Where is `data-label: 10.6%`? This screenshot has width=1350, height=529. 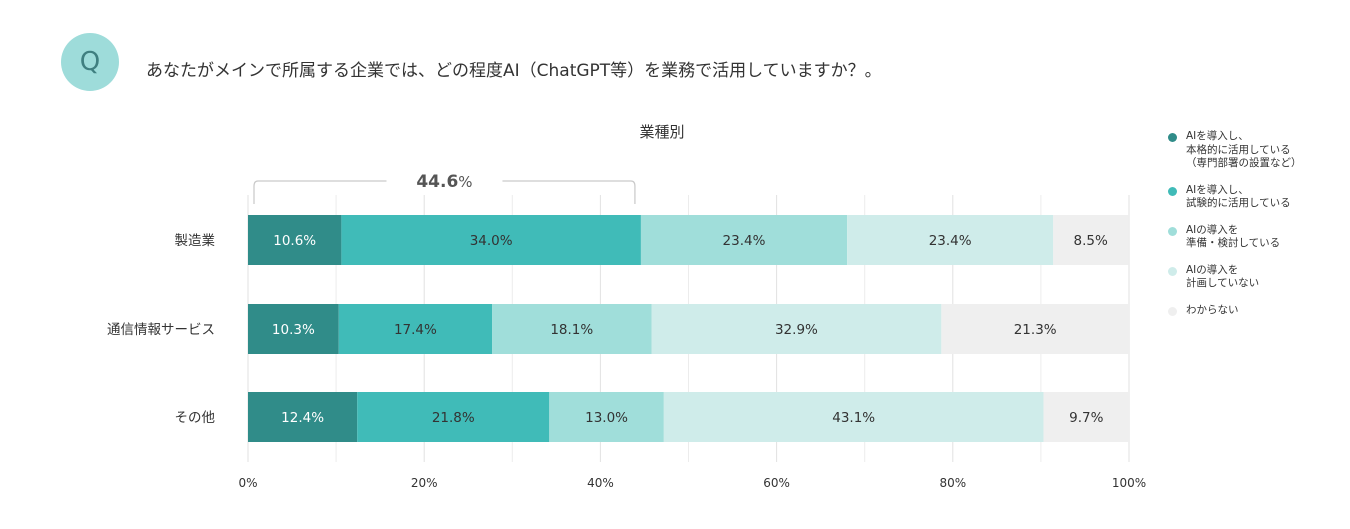 data-label: 10.6% is located at coordinates (294, 241).